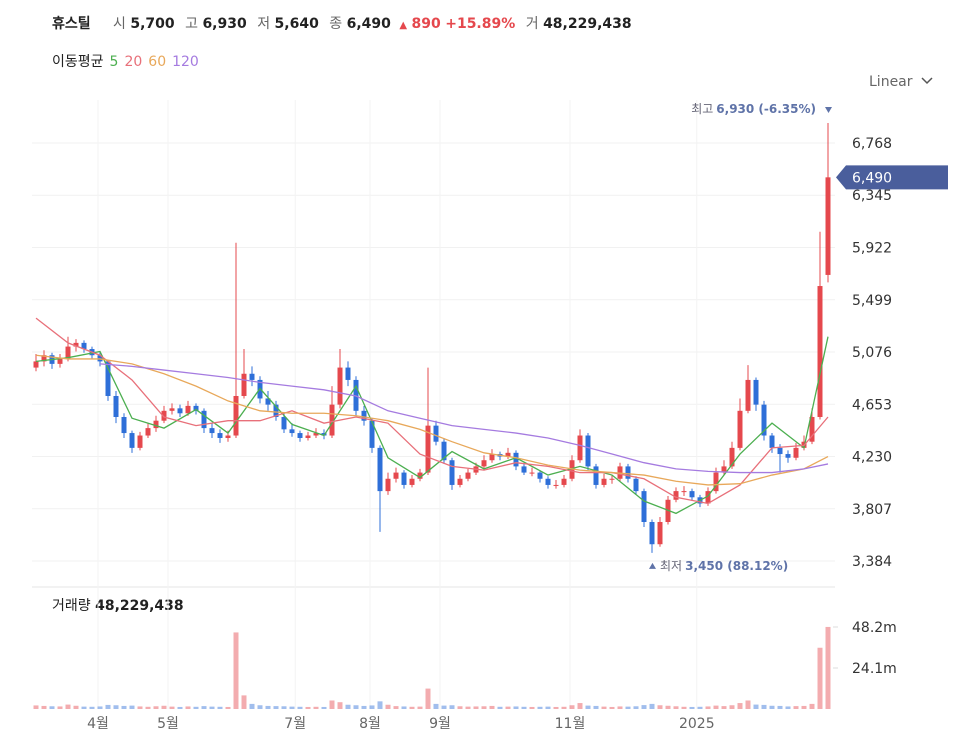  I want to click on min-pointer, so click(652, 565).